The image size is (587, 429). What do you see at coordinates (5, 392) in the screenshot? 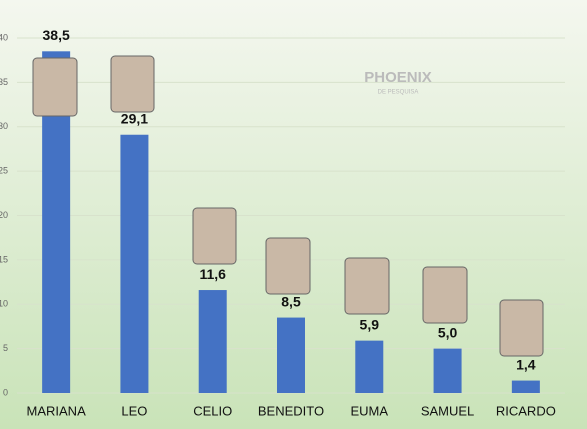
I see `y-tick-label: 0` at bounding box center [5, 392].